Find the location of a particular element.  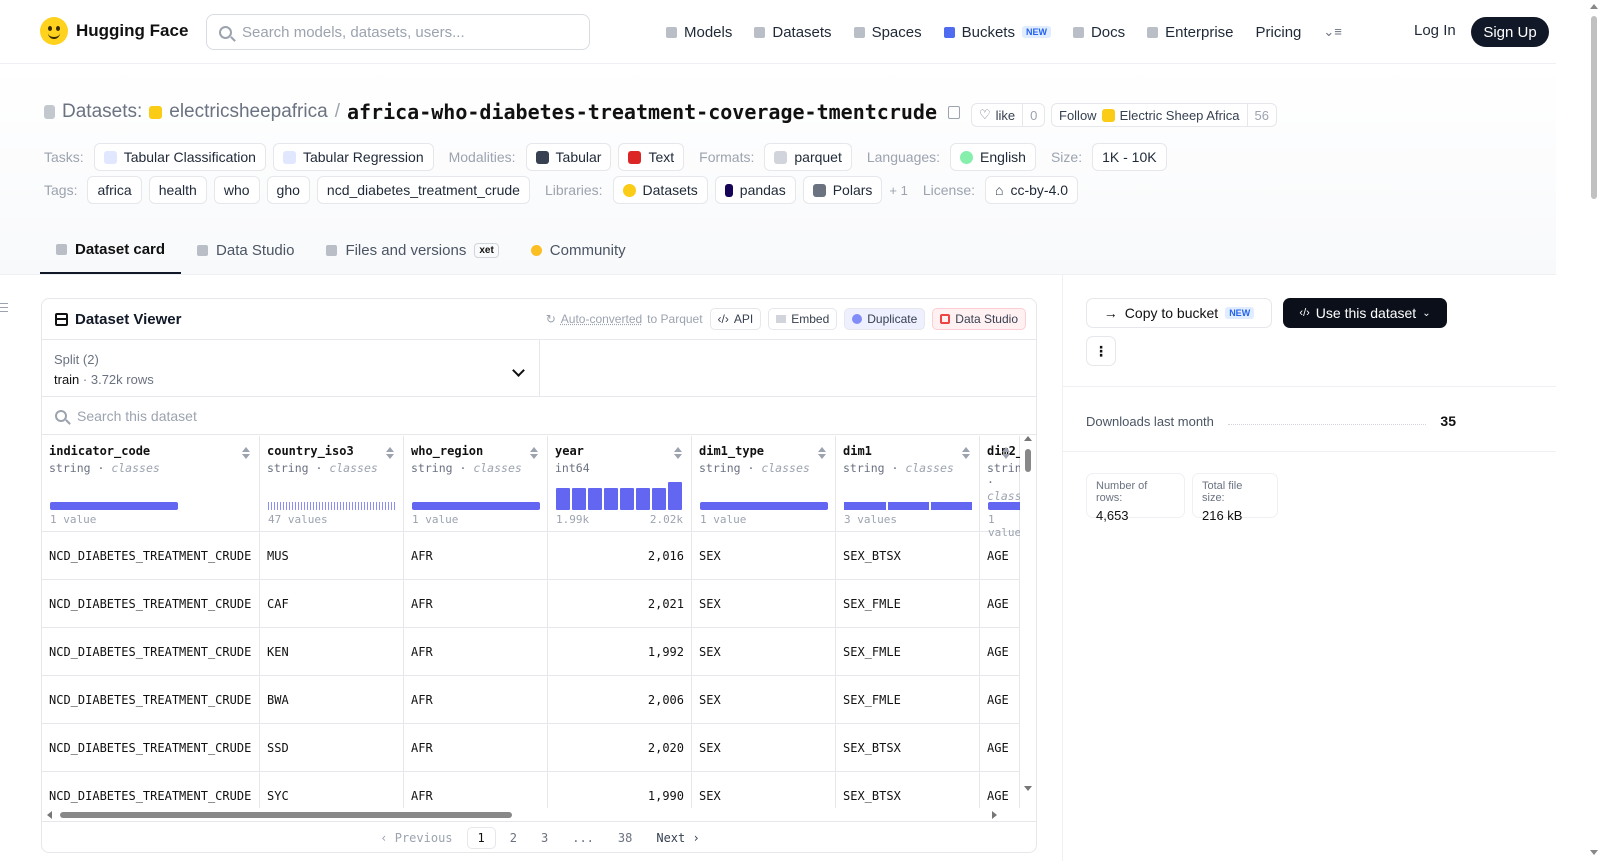

table-cell: 2,016 is located at coordinates (619, 556).